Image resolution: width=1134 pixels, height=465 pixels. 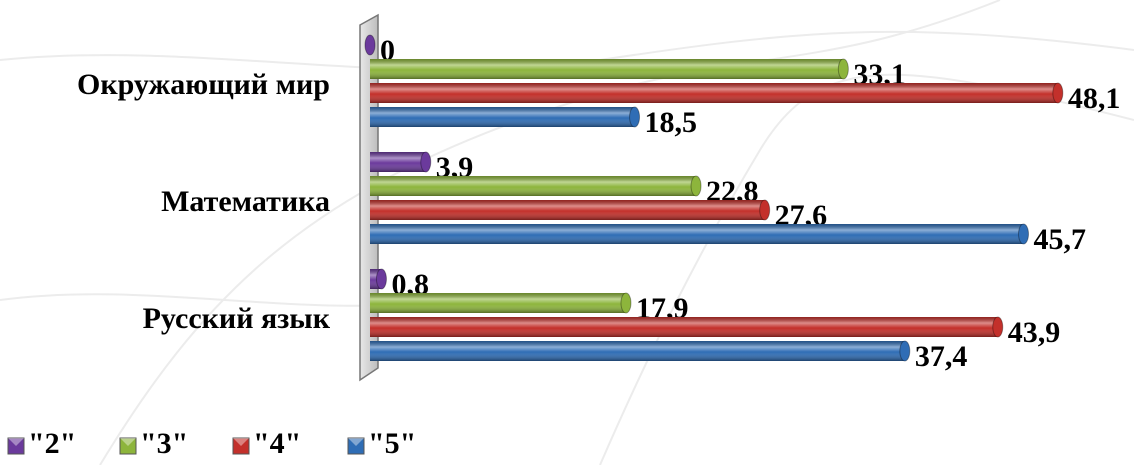 I want to click on data-label: 0, so click(x=387, y=50).